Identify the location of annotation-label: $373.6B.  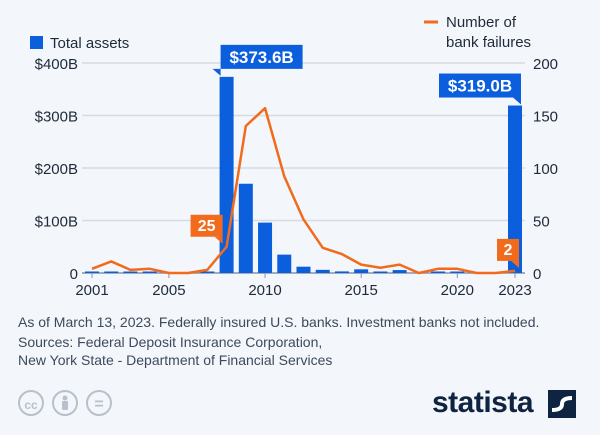
(261, 57).